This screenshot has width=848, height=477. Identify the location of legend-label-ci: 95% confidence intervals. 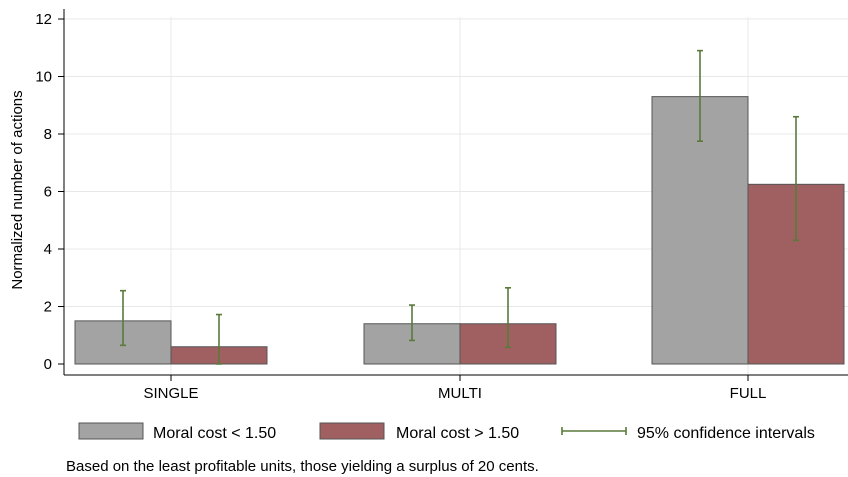
(726, 433).